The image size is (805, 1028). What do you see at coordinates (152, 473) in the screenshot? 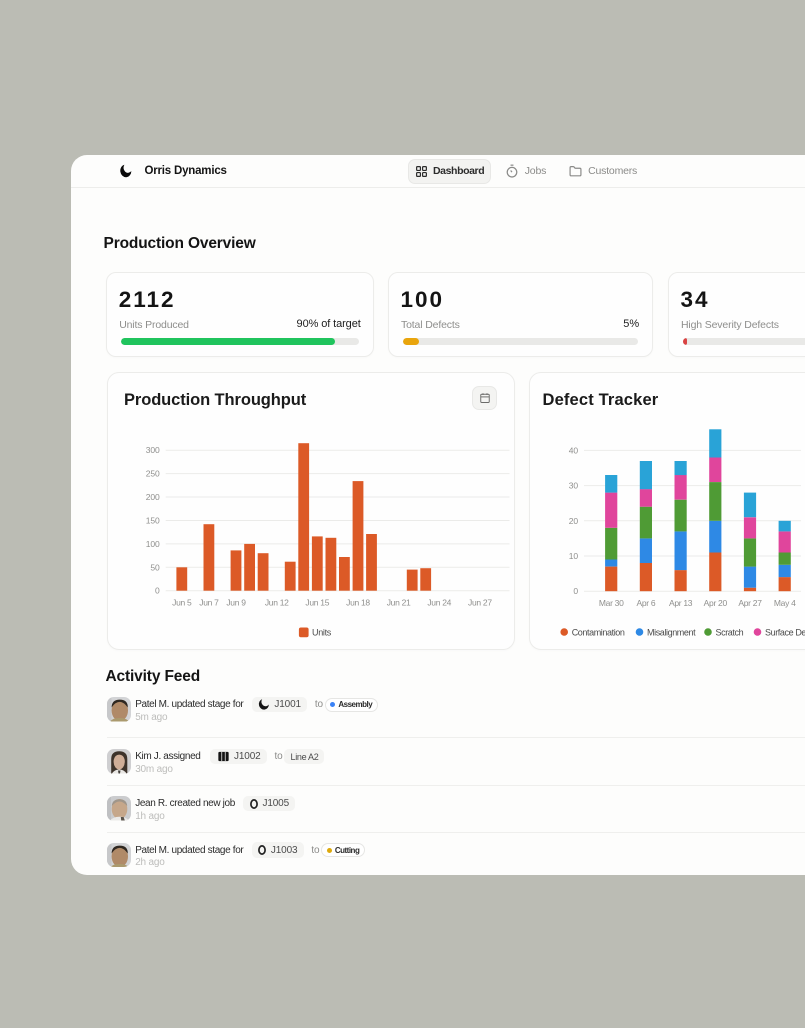
I see `svg-text: 250` at bounding box center [152, 473].